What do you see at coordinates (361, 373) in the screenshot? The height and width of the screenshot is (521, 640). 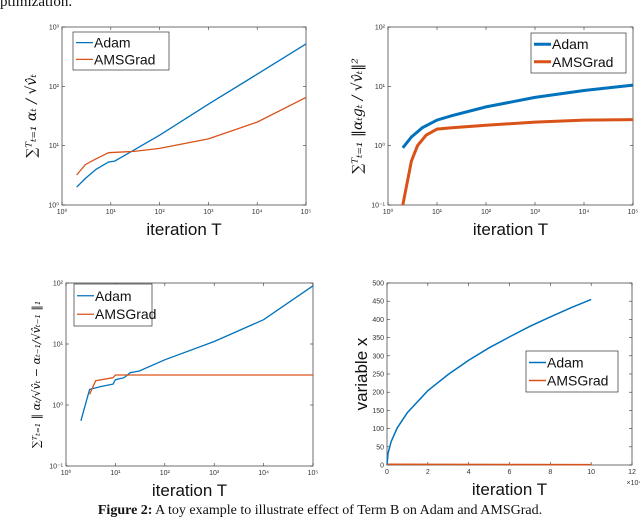 I see `y-axis-label: variable x` at bounding box center [361, 373].